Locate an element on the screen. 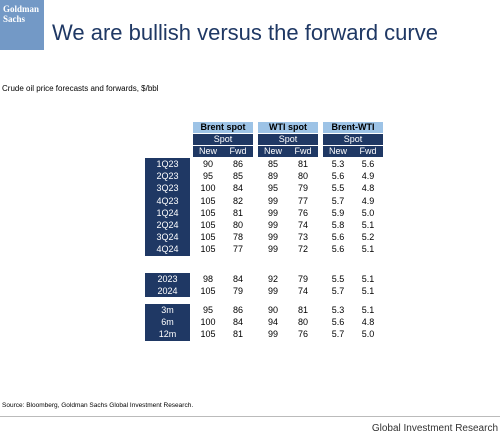  row-label: 6m is located at coordinates (167, 322).